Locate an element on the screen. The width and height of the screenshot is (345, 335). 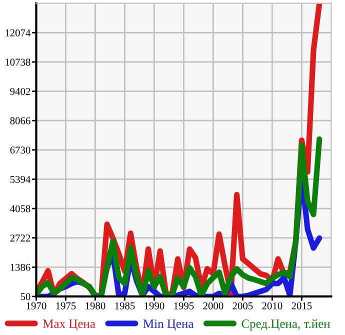
legend-label: Min Цена is located at coordinates (168, 325).